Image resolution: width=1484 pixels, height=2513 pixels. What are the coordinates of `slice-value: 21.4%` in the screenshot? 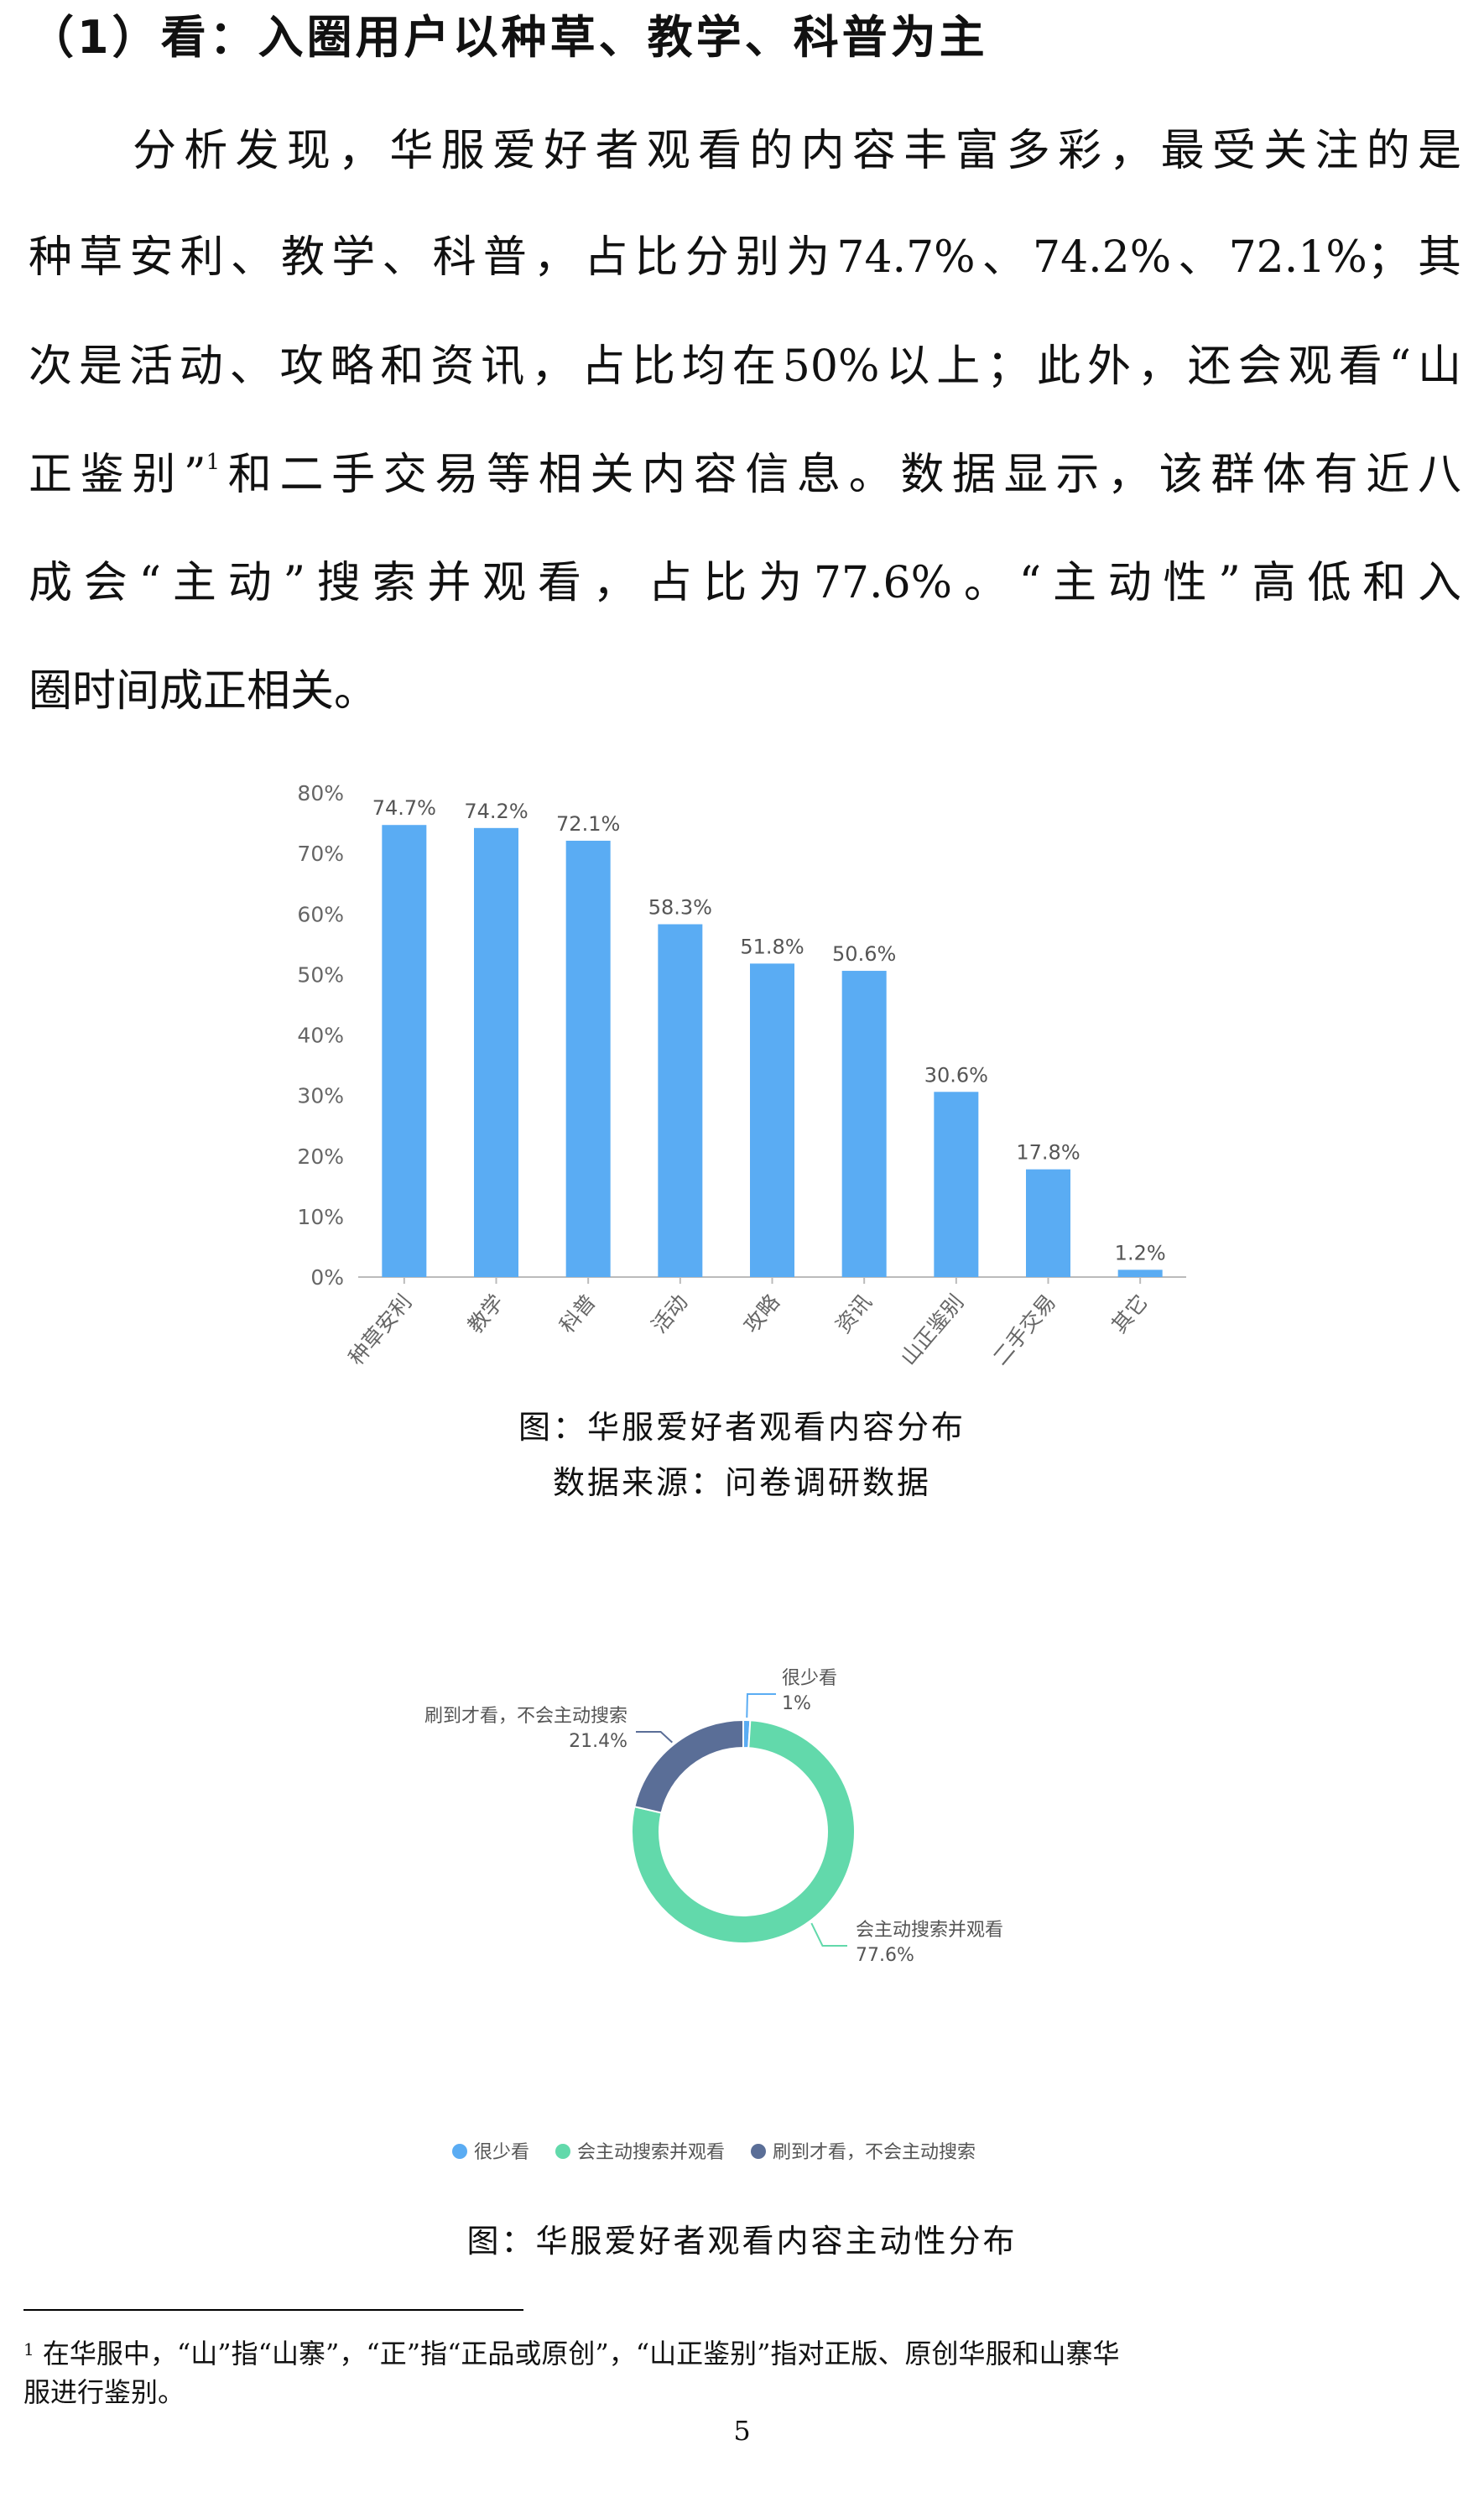 It's located at (598, 1741).